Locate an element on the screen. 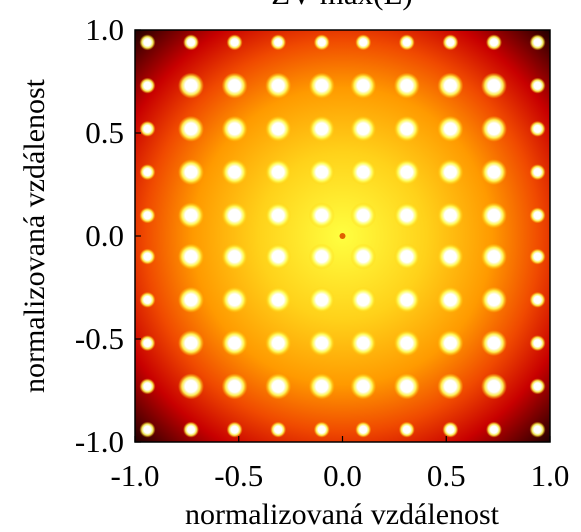 The width and height of the screenshot is (581, 532). x-axis-ticks: -1.0 -0.5 0.0 0.5 1.0 is located at coordinates (339, 464).